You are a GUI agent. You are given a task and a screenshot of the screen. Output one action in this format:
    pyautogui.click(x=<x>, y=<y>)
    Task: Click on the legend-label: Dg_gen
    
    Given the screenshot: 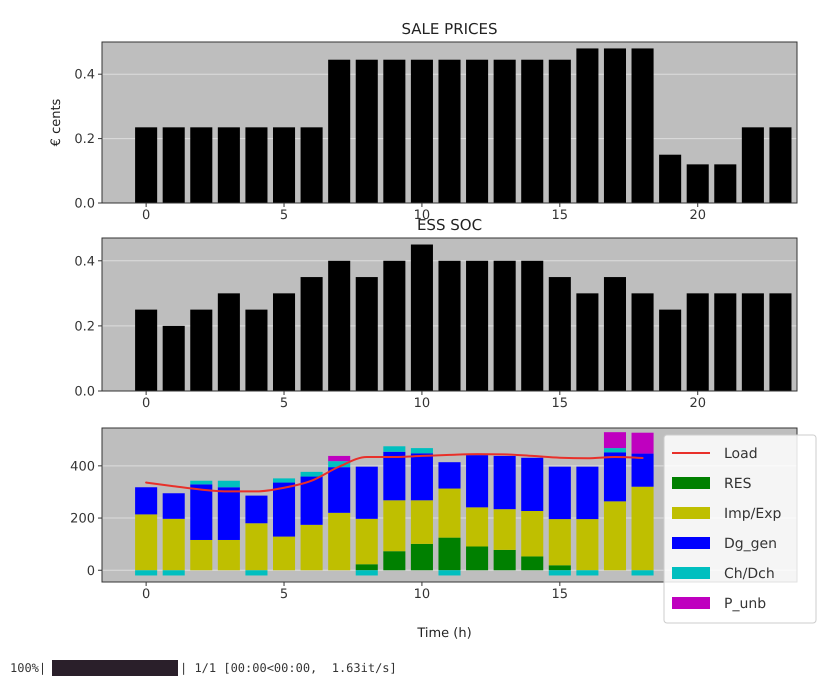 What is the action you would take?
    pyautogui.click(x=751, y=544)
    